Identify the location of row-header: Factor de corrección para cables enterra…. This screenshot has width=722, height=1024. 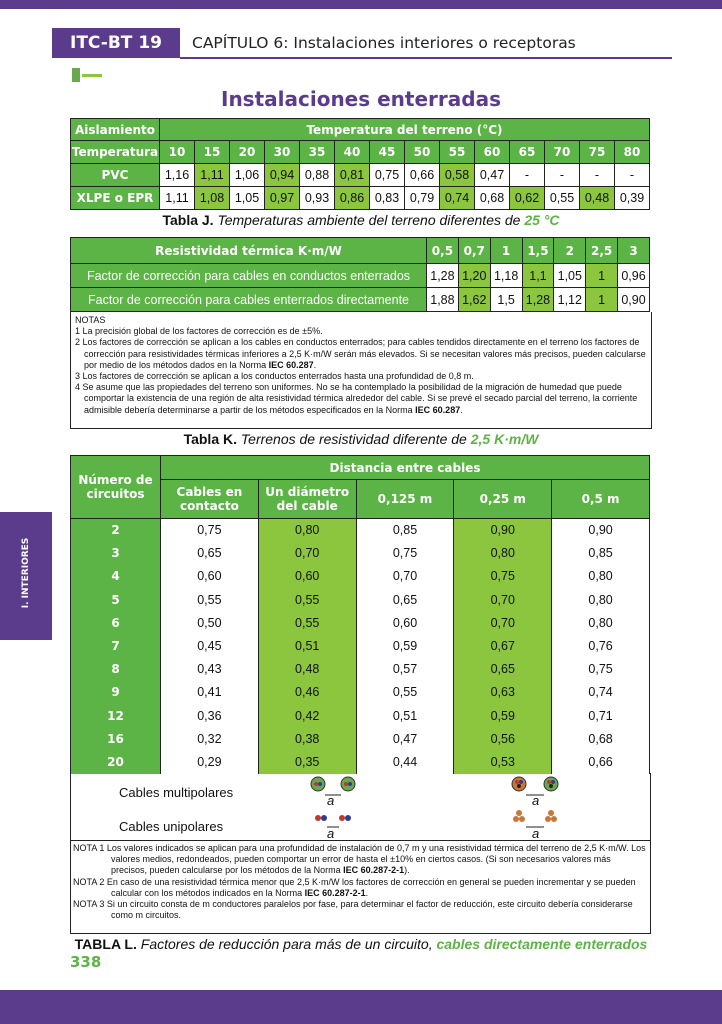
(248, 299).